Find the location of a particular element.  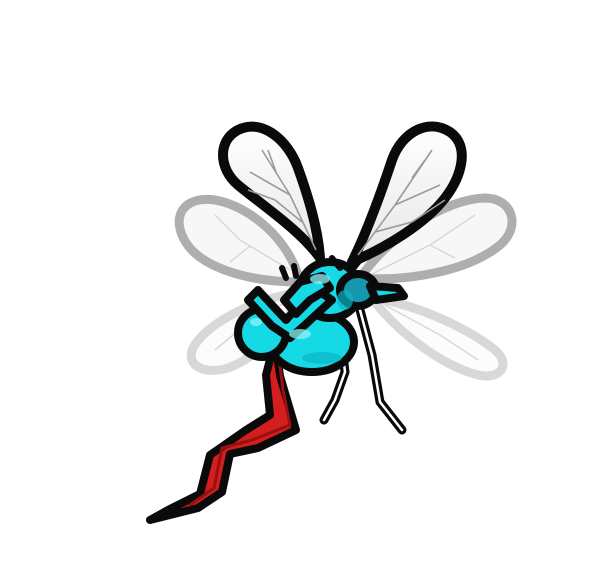

wing-right-veins is located at coordinates (401, 202).